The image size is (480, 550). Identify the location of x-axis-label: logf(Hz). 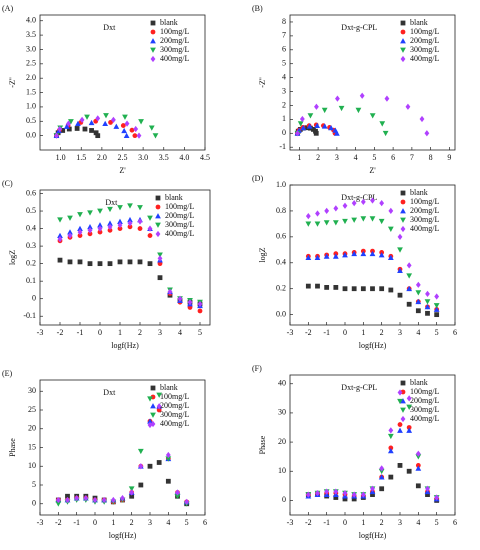
(373, 345).